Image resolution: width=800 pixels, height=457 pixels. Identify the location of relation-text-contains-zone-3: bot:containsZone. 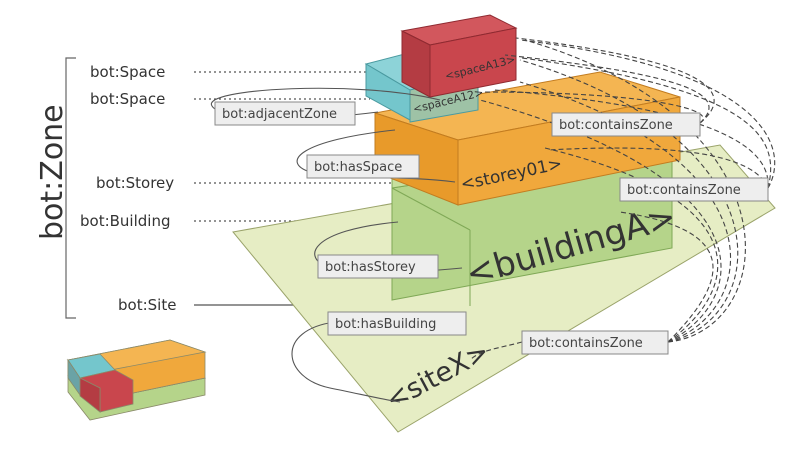
(586, 343).